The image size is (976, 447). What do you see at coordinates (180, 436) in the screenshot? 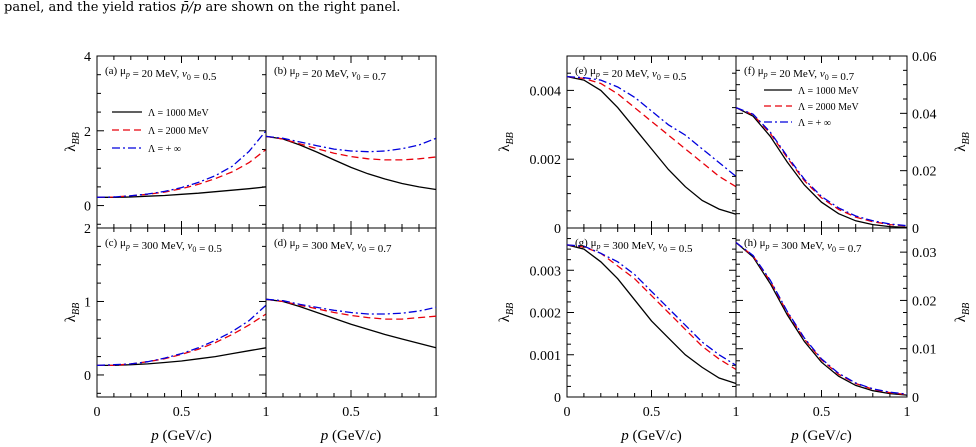
I see `x-axis-label-c: p (GeV/c)` at bounding box center [180, 436].